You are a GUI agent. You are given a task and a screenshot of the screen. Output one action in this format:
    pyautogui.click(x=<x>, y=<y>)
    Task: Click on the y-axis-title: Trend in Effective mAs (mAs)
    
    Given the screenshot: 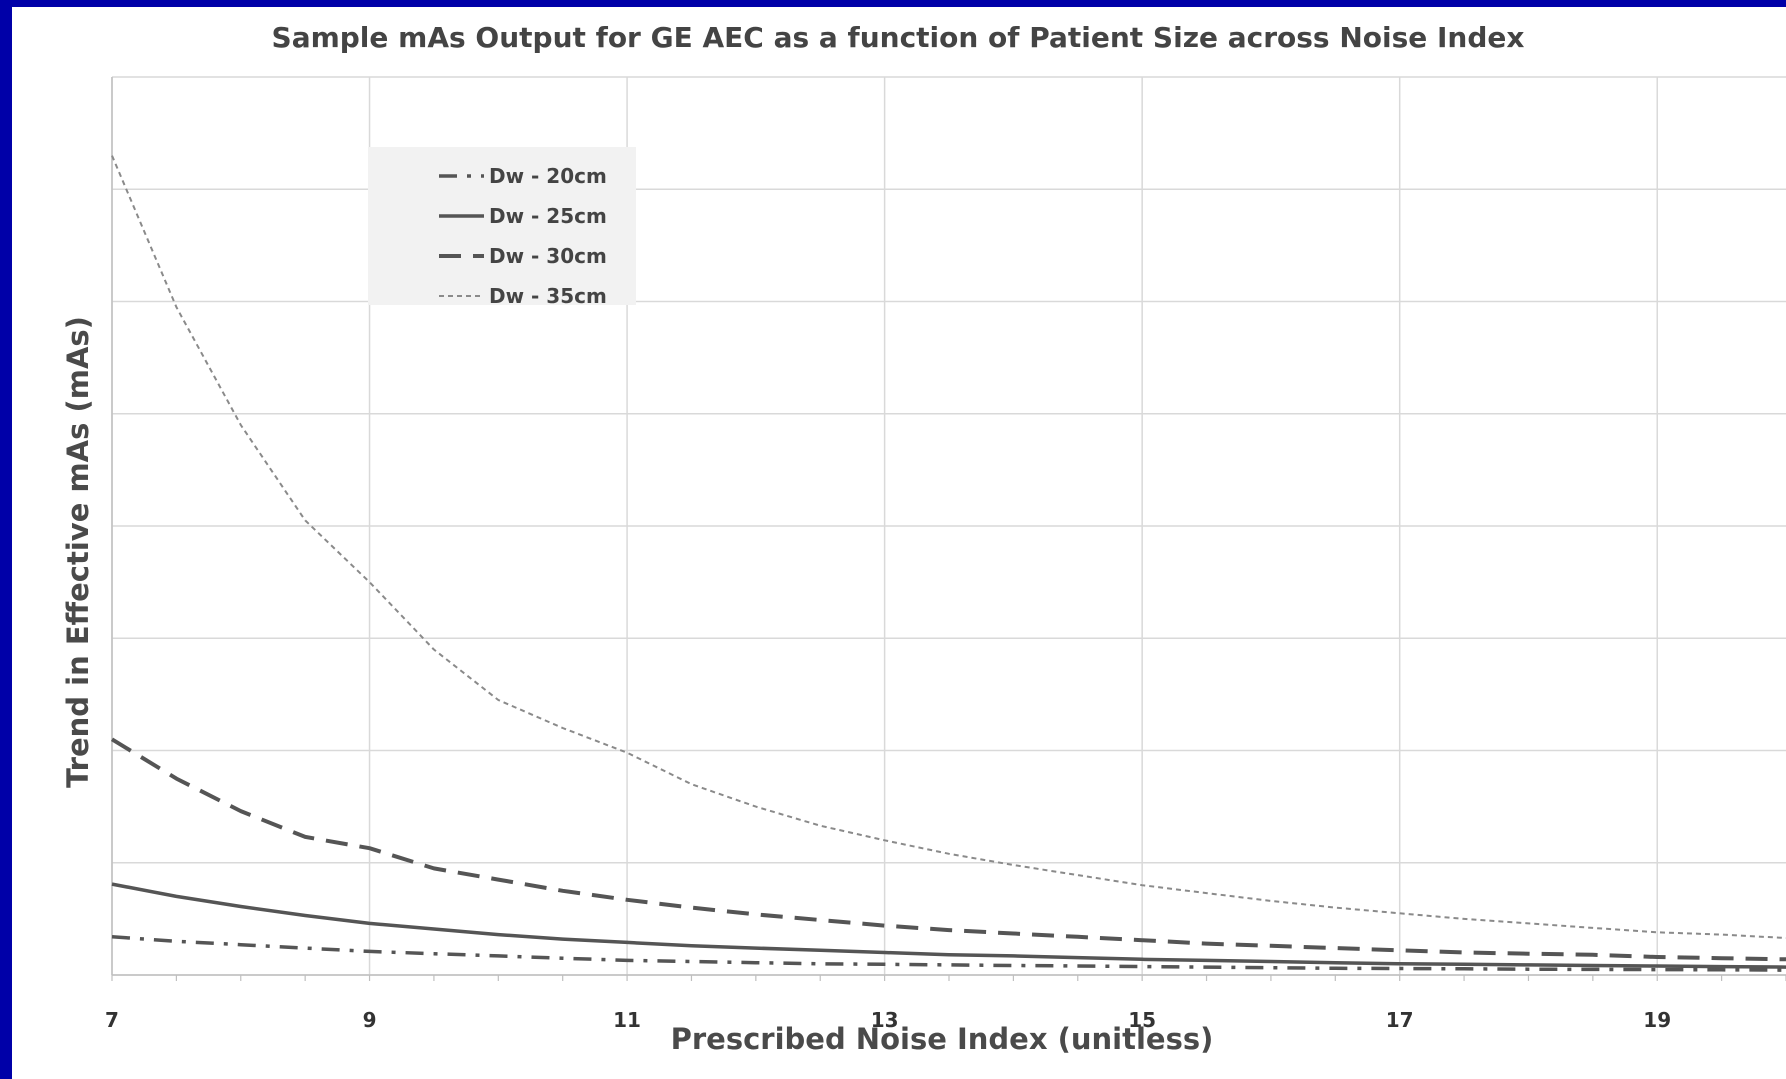 What is the action you would take?
    pyautogui.click(x=78, y=552)
    